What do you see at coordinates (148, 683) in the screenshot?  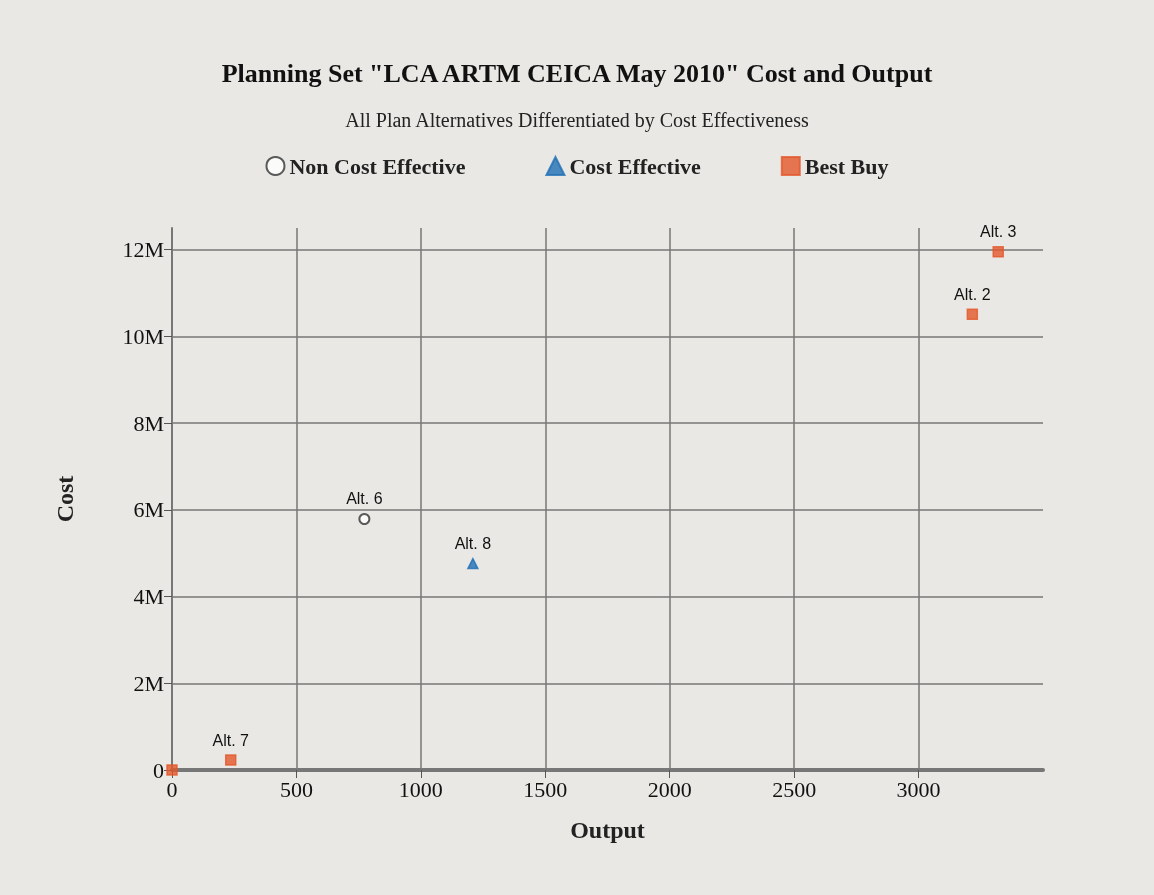 I see `y-tick-label: 2M` at bounding box center [148, 683].